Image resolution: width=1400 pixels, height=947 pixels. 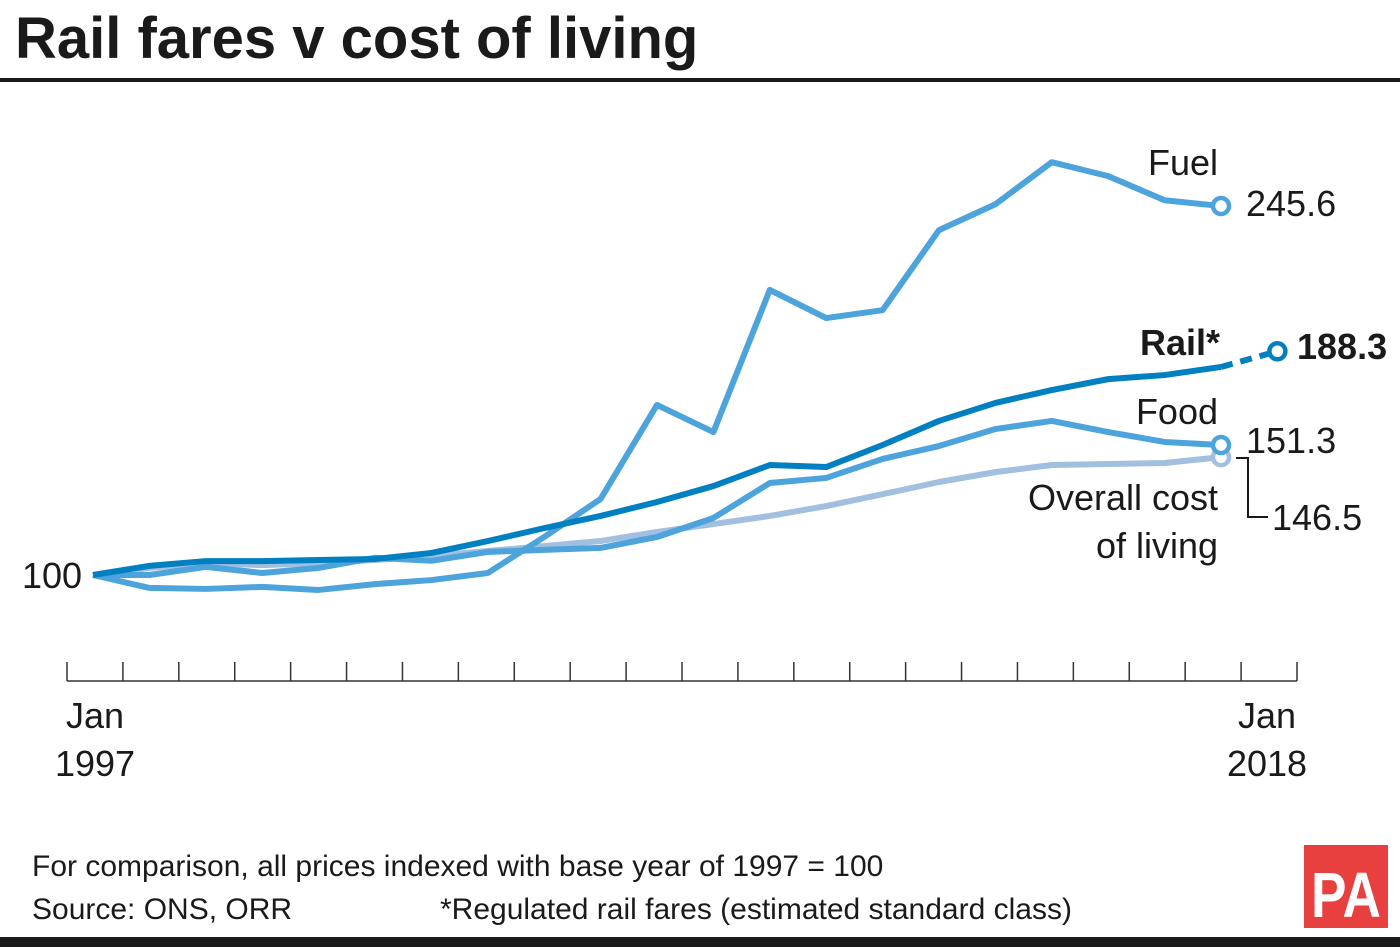 I want to click on series-label-fuel: Fuel, so click(x=1183, y=162).